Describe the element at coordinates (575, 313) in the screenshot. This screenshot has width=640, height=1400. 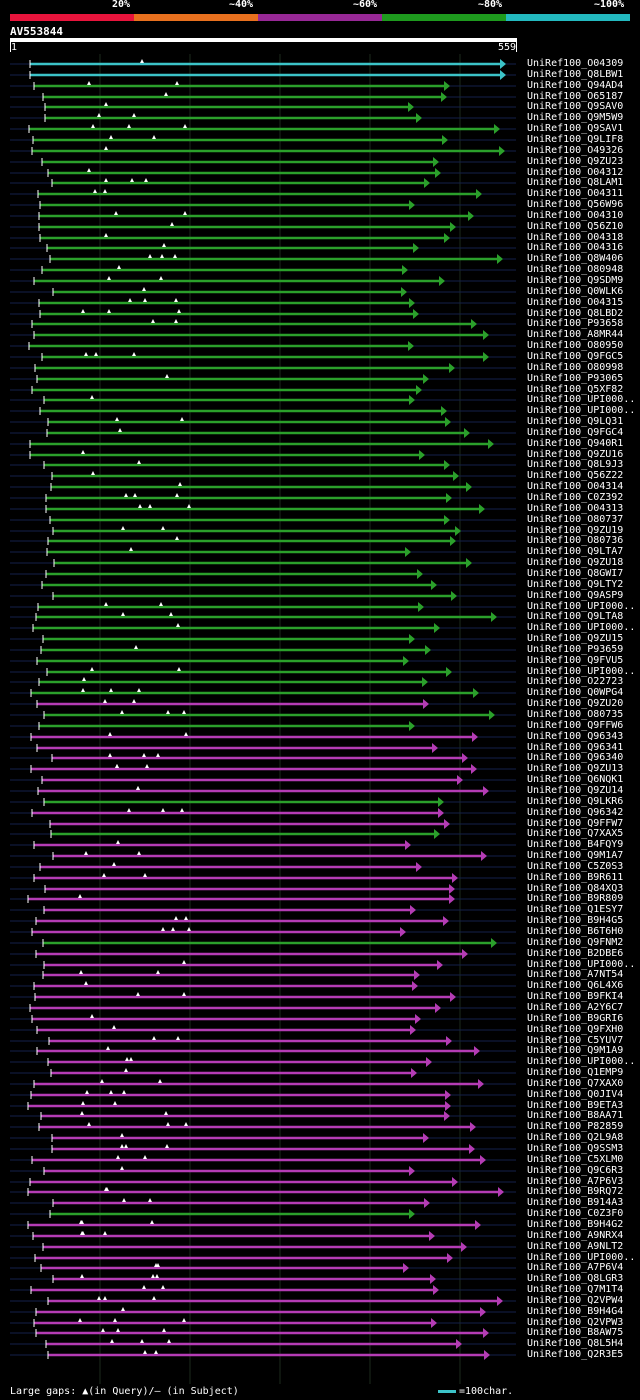
I see `hit-label: UniRef100_Q8LBD2` at that location.